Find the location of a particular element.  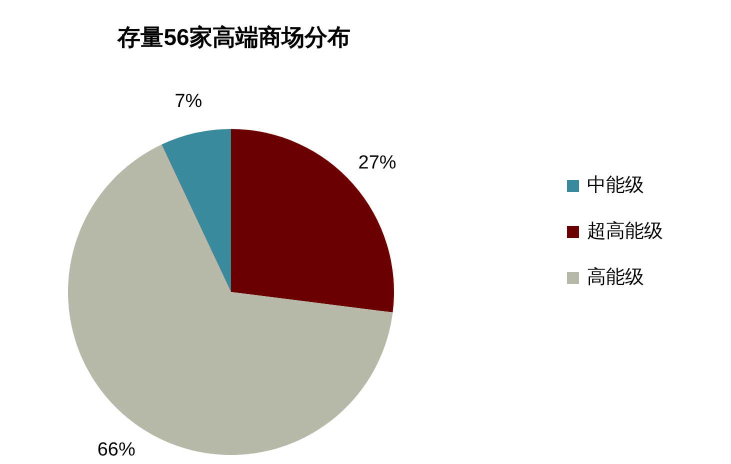

legend-label: 中能级 is located at coordinates (615, 185).